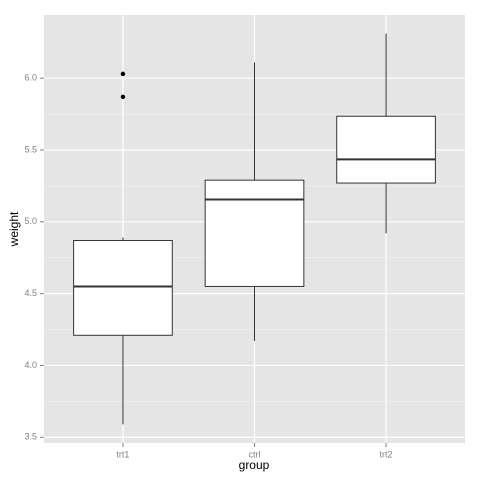 This screenshot has height=480, width=480. What do you see at coordinates (30, 78) in the screenshot?
I see `y-tick-label: 6.0` at bounding box center [30, 78].